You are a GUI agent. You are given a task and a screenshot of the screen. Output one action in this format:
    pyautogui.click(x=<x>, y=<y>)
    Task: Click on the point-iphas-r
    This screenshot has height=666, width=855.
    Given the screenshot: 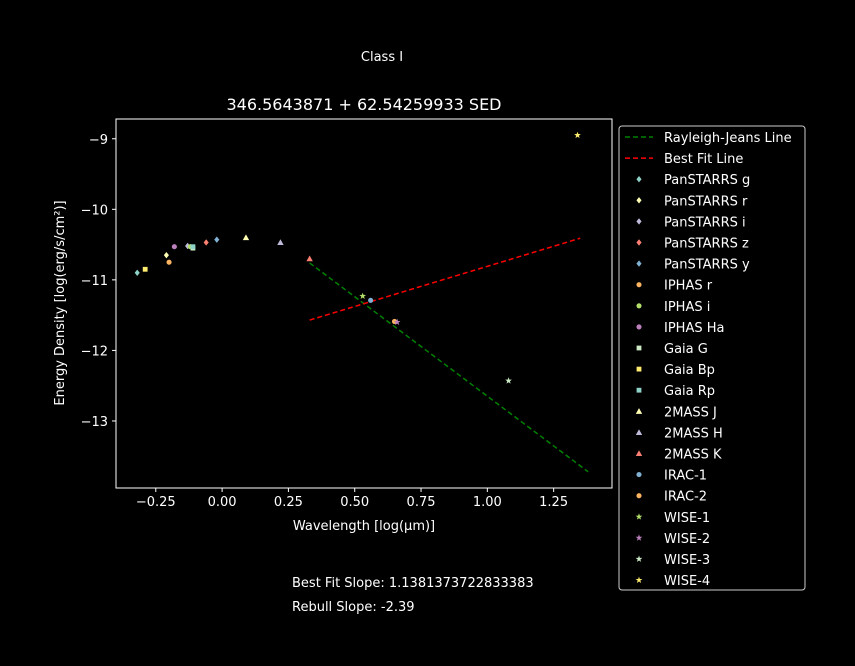 What is the action you would take?
    pyautogui.click(x=169, y=262)
    